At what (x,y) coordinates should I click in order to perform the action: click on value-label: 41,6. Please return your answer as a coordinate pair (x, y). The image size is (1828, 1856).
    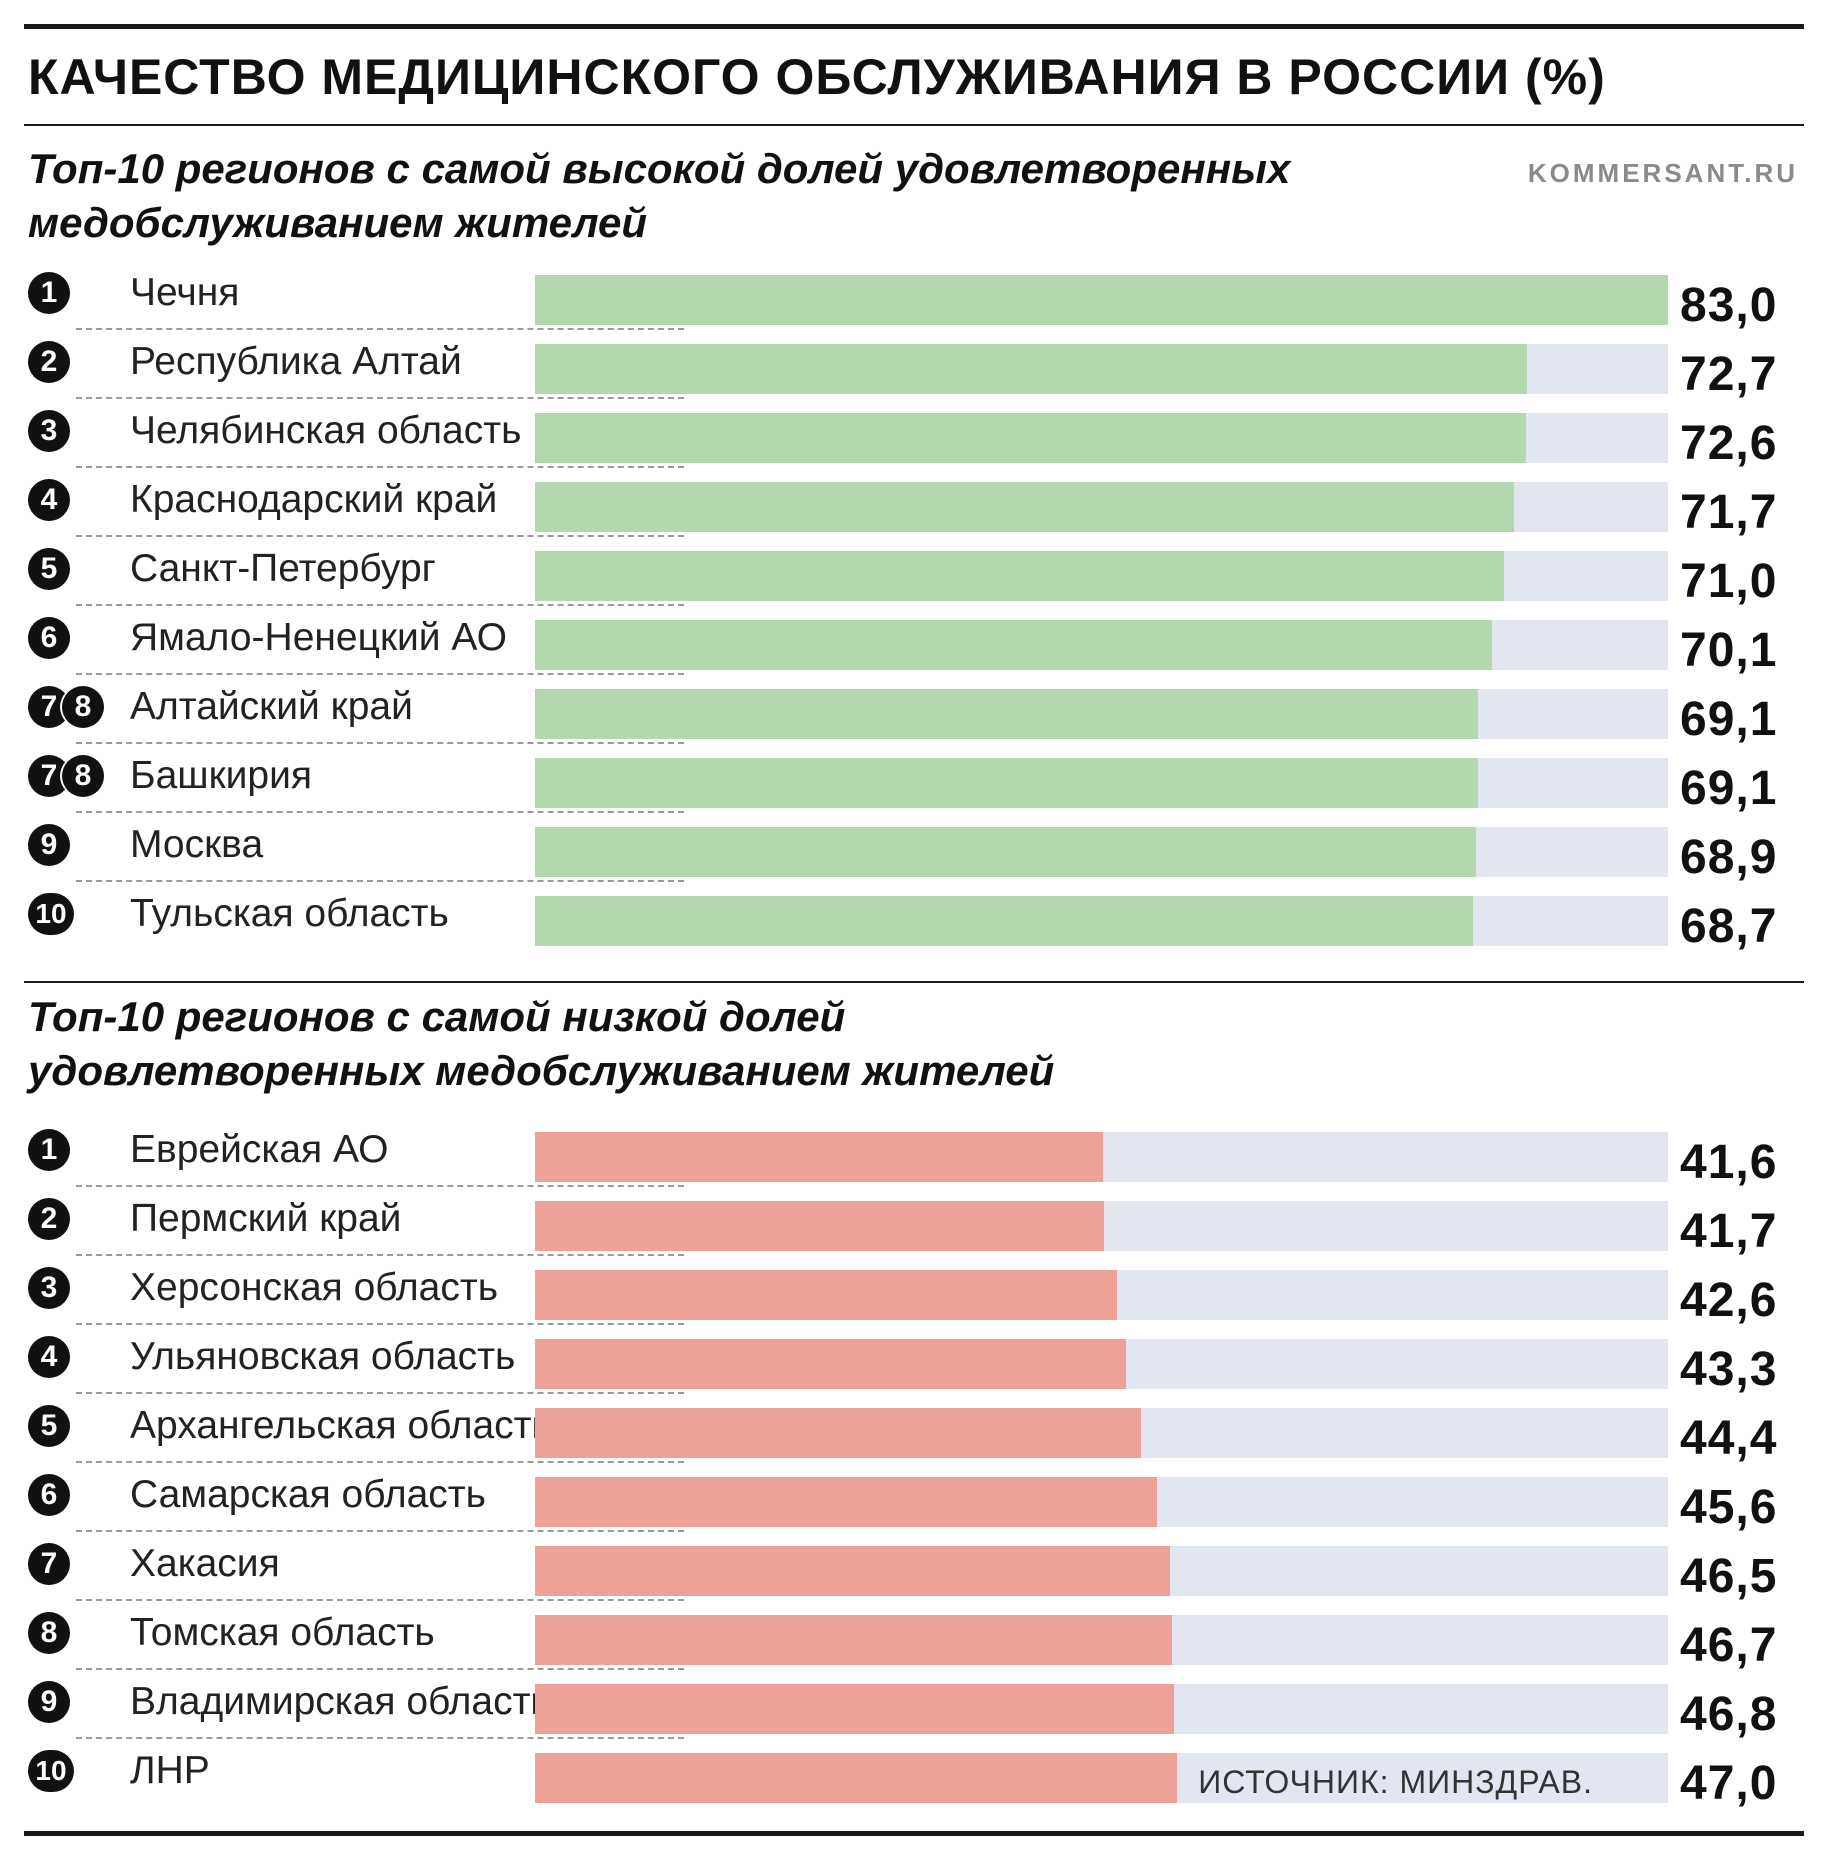
    Looking at the image, I should click on (1729, 1162).